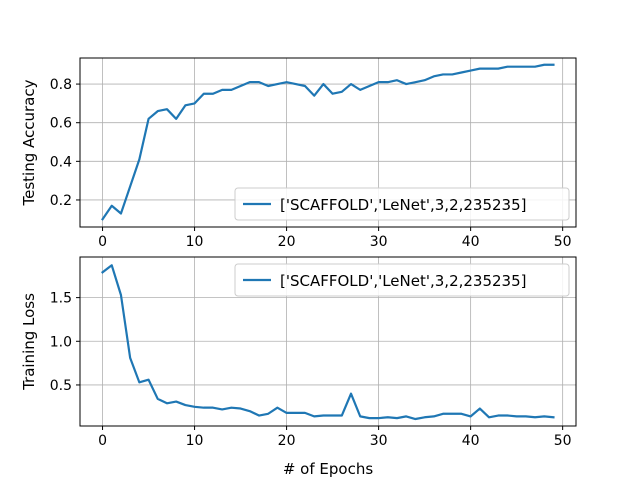  What do you see at coordinates (471, 441) in the screenshot?
I see `loss-x-tick-label: 40` at bounding box center [471, 441].